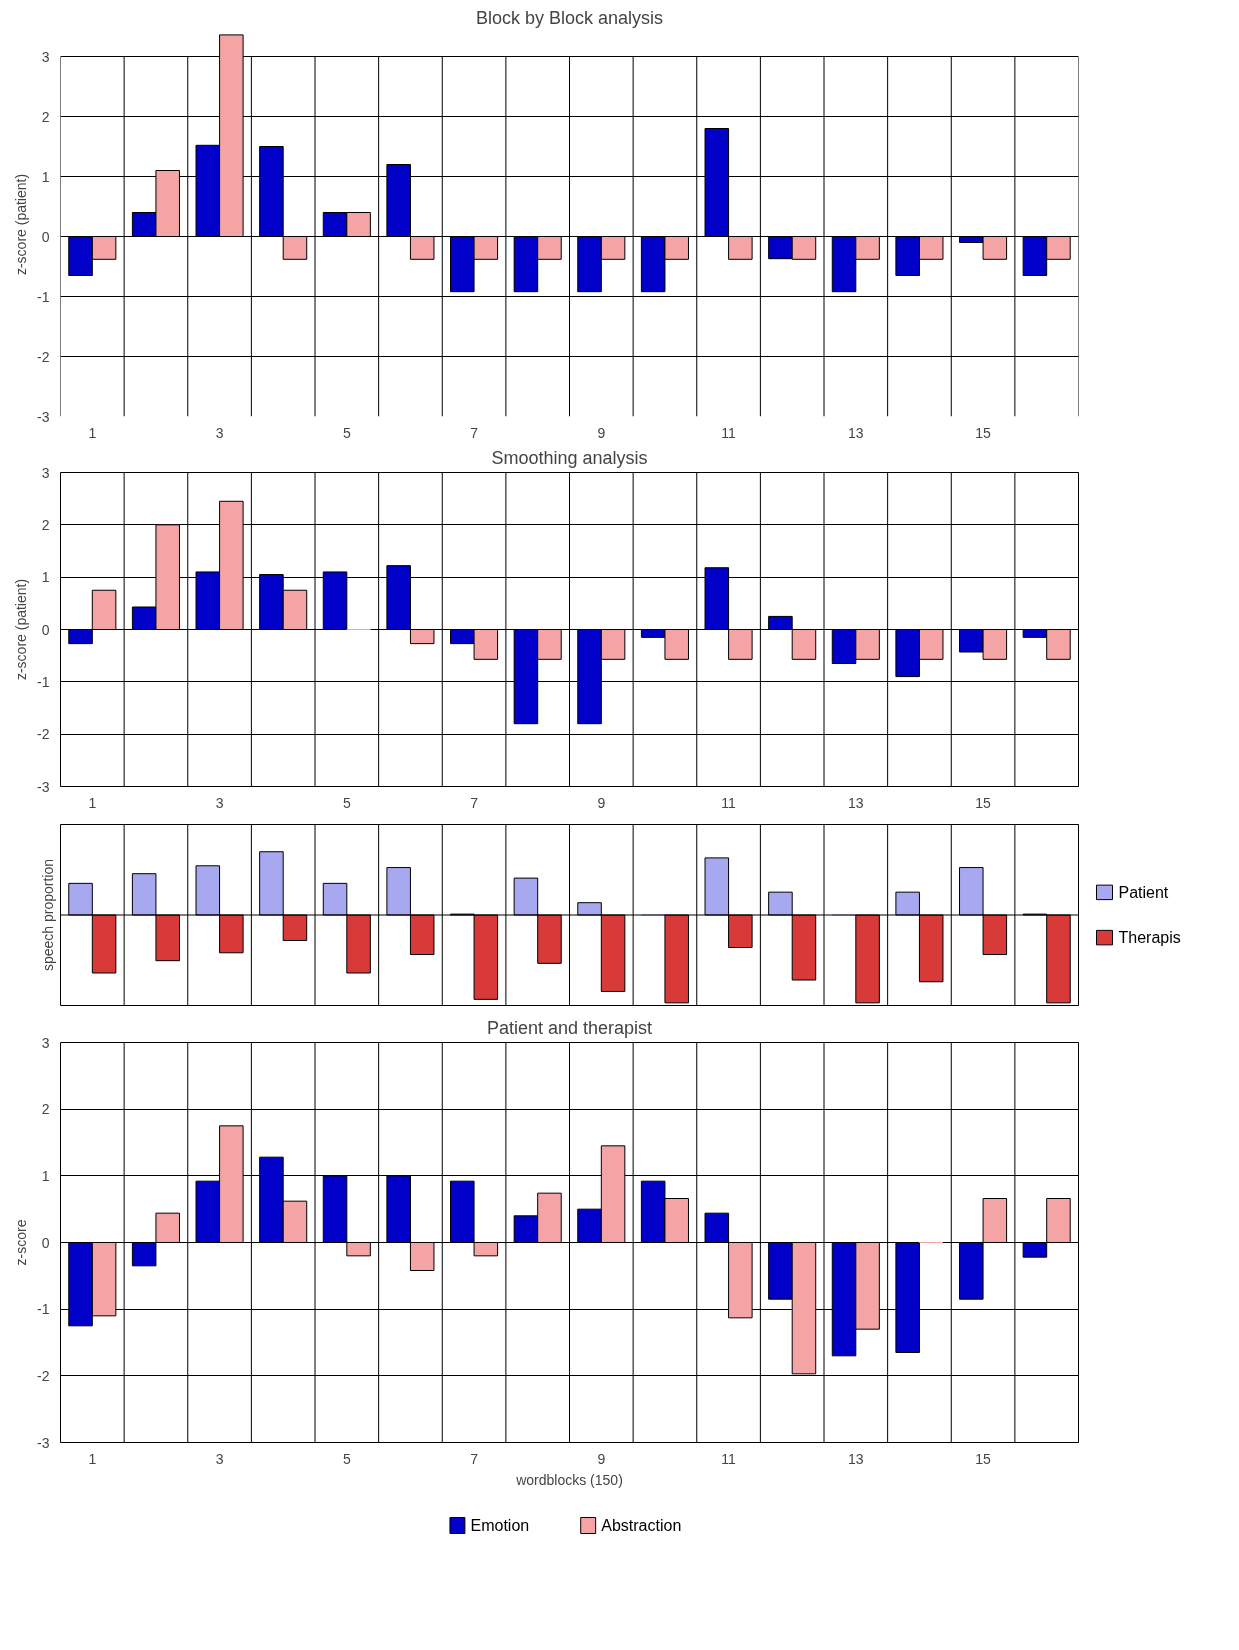 This screenshot has width=1239, height=1650. What do you see at coordinates (569, 1479) in the screenshot?
I see `x-axis-title: wordblocks (150)` at bounding box center [569, 1479].